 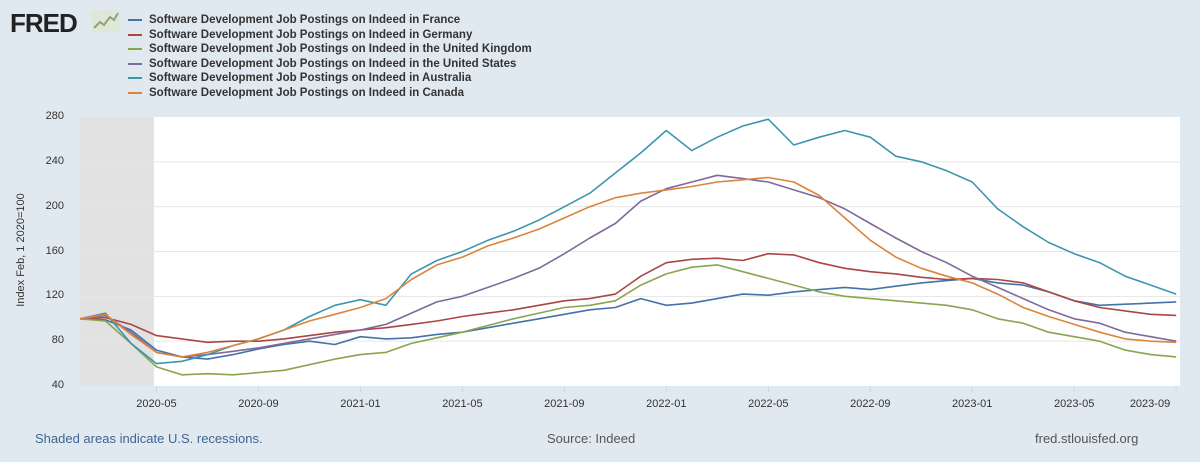 What do you see at coordinates (156, 404) in the screenshot?
I see `x-tick-label: 2020-05` at bounding box center [156, 404].